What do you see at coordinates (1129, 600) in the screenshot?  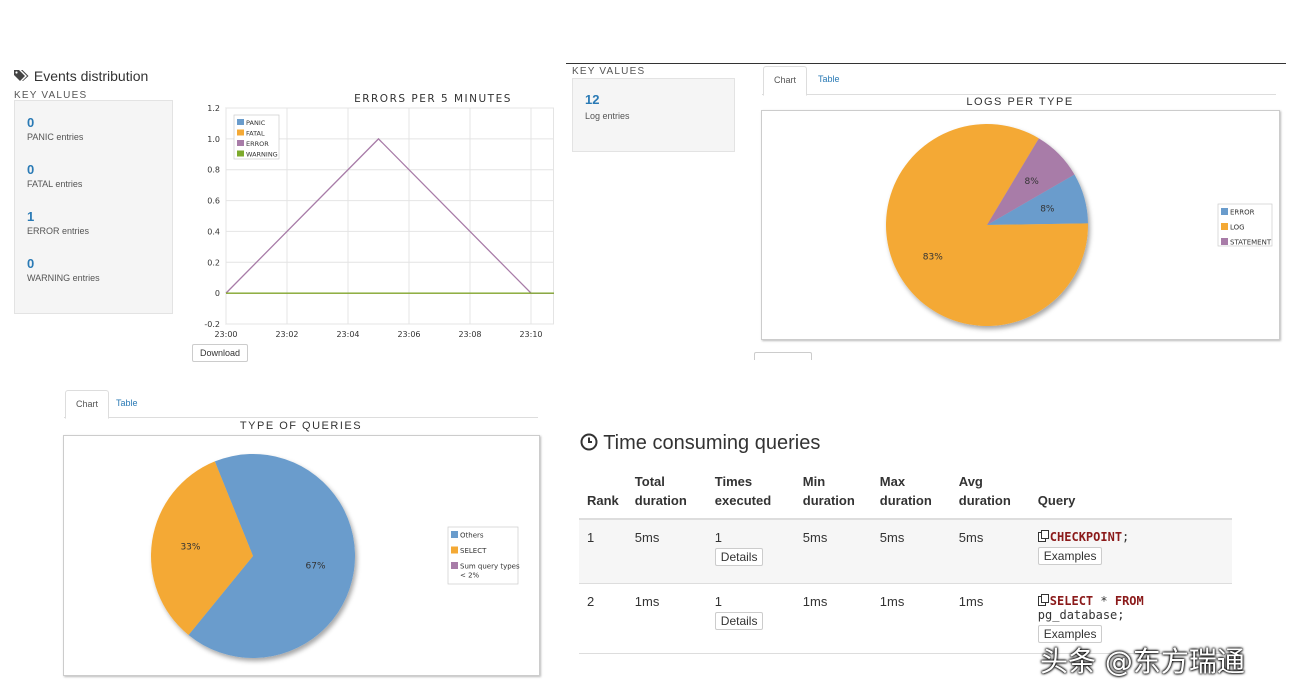 I see `sql-keyword: FROM` at bounding box center [1129, 600].